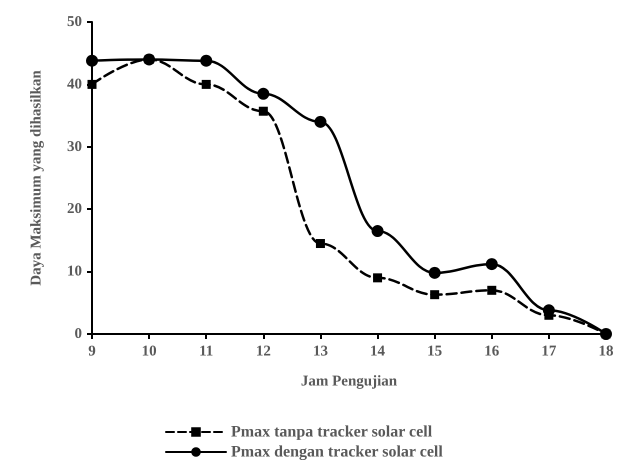 The height and width of the screenshot is (465, 624). Describe the element at coordinates (78, 334) in the screenshot. I see `y-tick-label: 0` at that location.